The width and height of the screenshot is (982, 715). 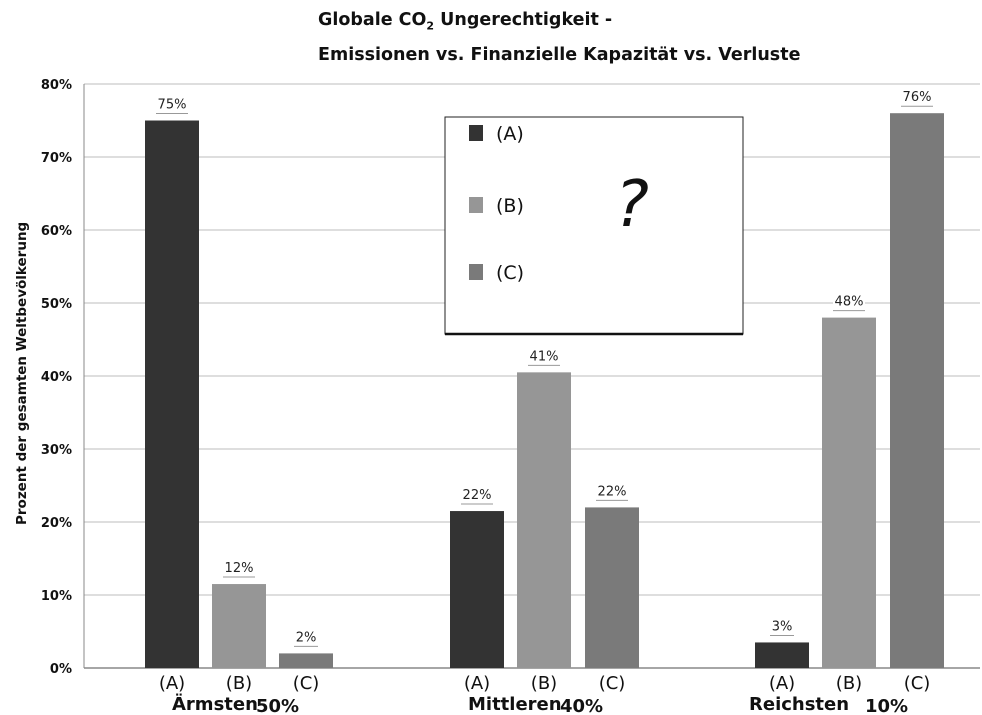 What do you see at coordinates (56, 377) in the screenshot?
I see `y-tick-label: 40%` at bounding box center [56, 377].